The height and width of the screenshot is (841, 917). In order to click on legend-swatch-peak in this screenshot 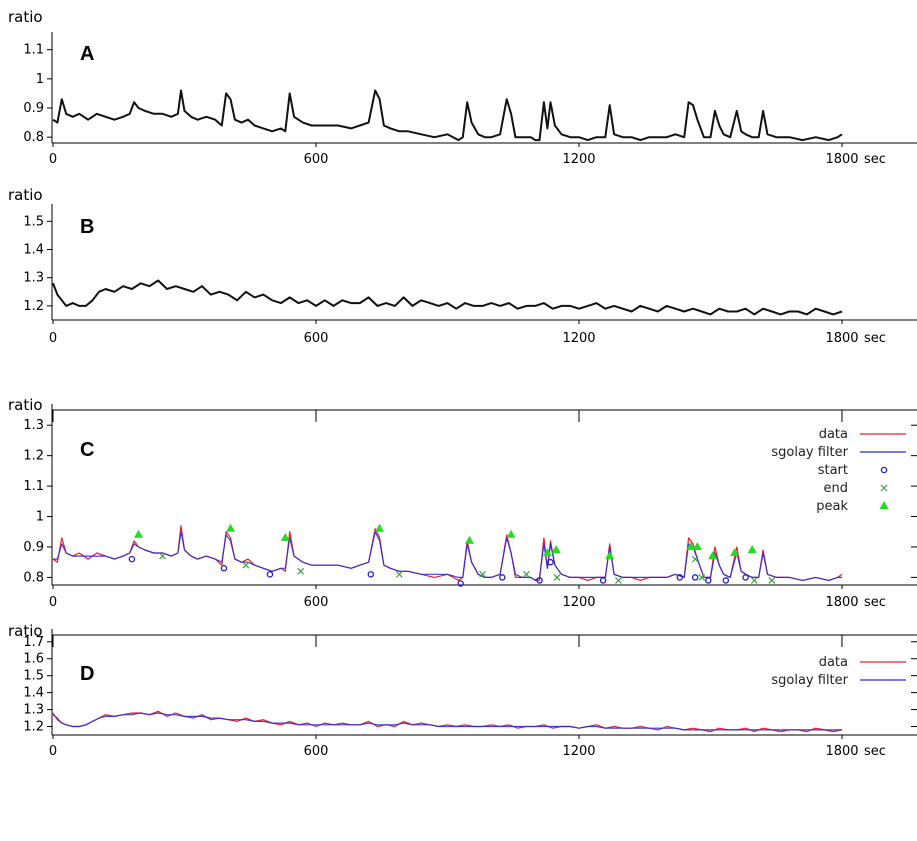, I will do `click(884, 505)`.